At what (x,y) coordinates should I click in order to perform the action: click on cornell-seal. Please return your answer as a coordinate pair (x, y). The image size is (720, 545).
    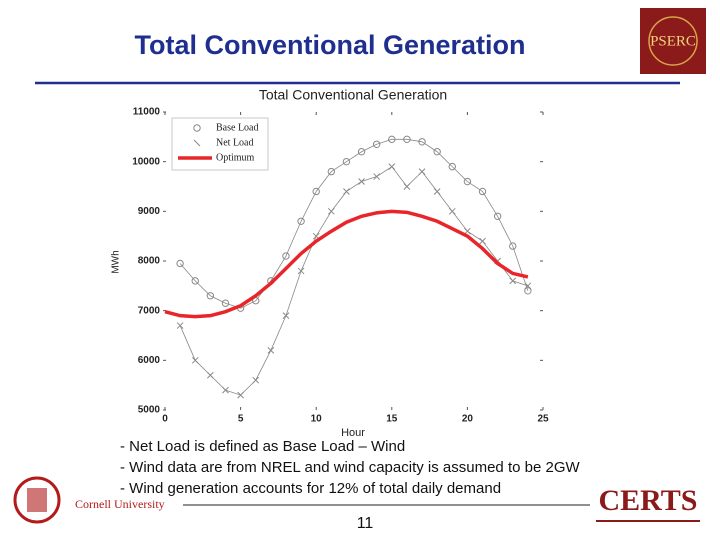
    Looking at the image, I should click on (37, 500).